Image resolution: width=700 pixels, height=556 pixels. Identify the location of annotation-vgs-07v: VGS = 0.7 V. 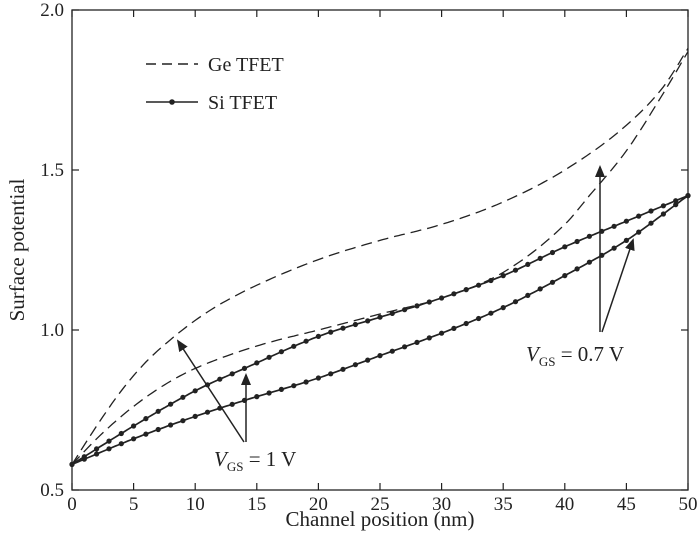
(580, 267).